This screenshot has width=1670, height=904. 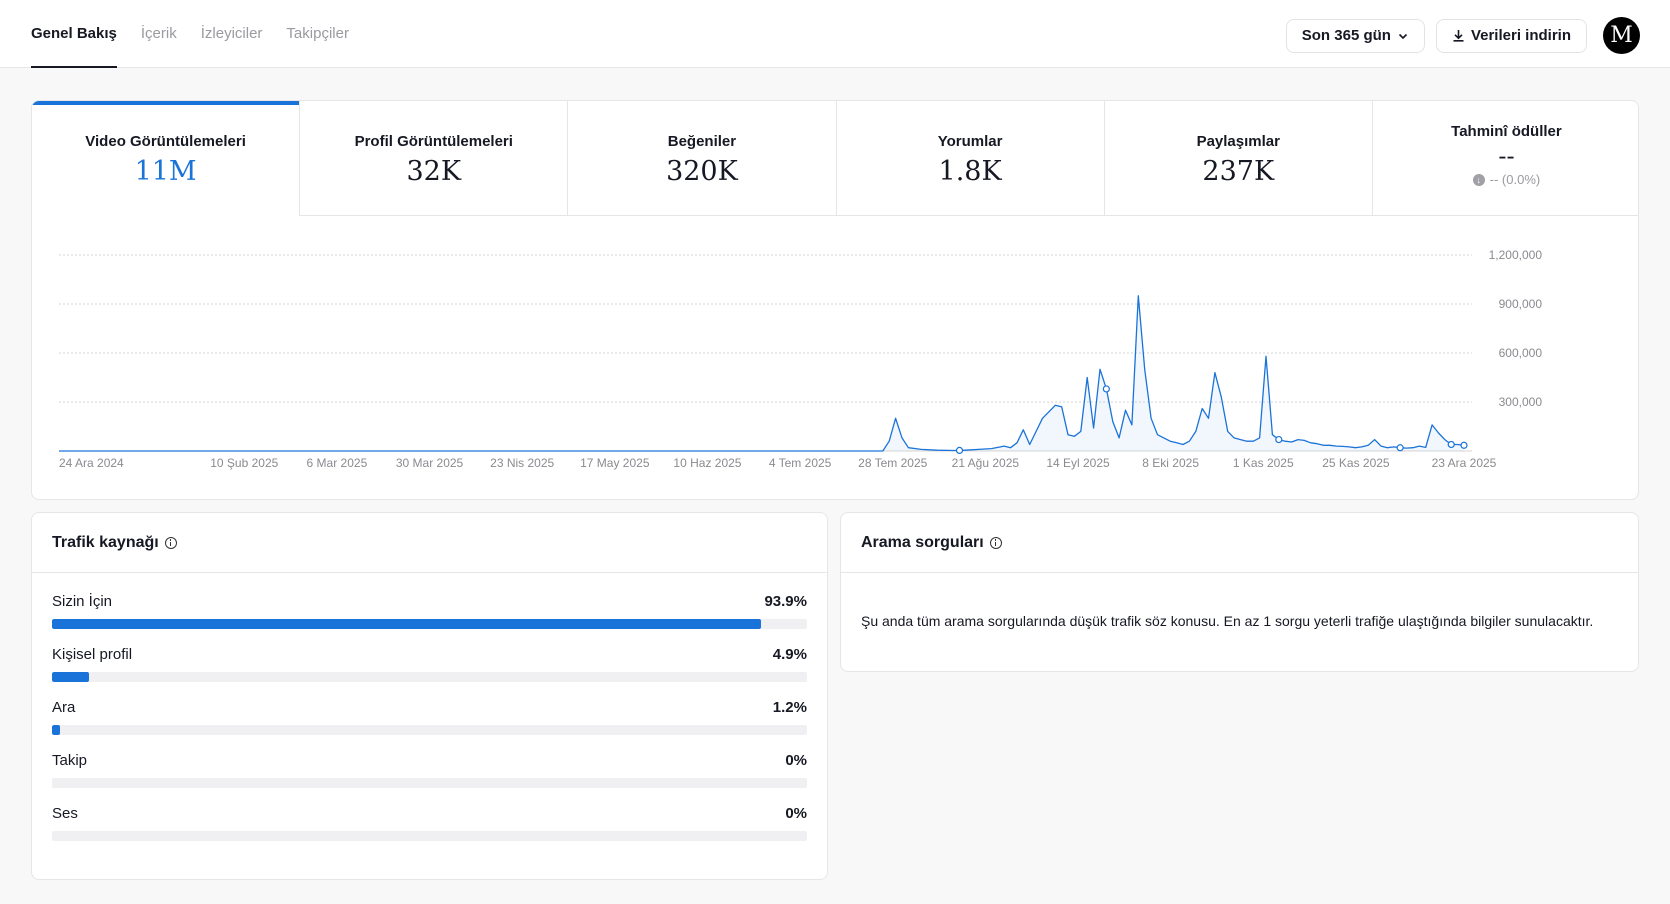 I want to click on metric-value: 237K, so click(x=1238, y=171).